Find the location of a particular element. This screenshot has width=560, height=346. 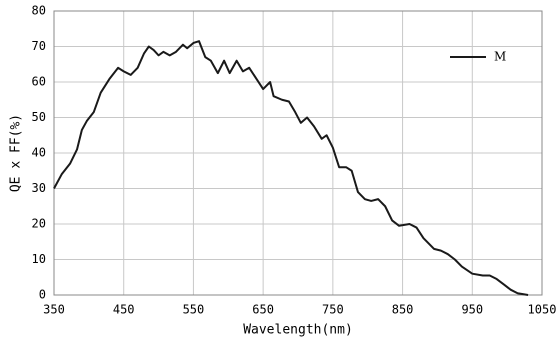

x-tick-label: 750 is located at coordinates (333, 310).